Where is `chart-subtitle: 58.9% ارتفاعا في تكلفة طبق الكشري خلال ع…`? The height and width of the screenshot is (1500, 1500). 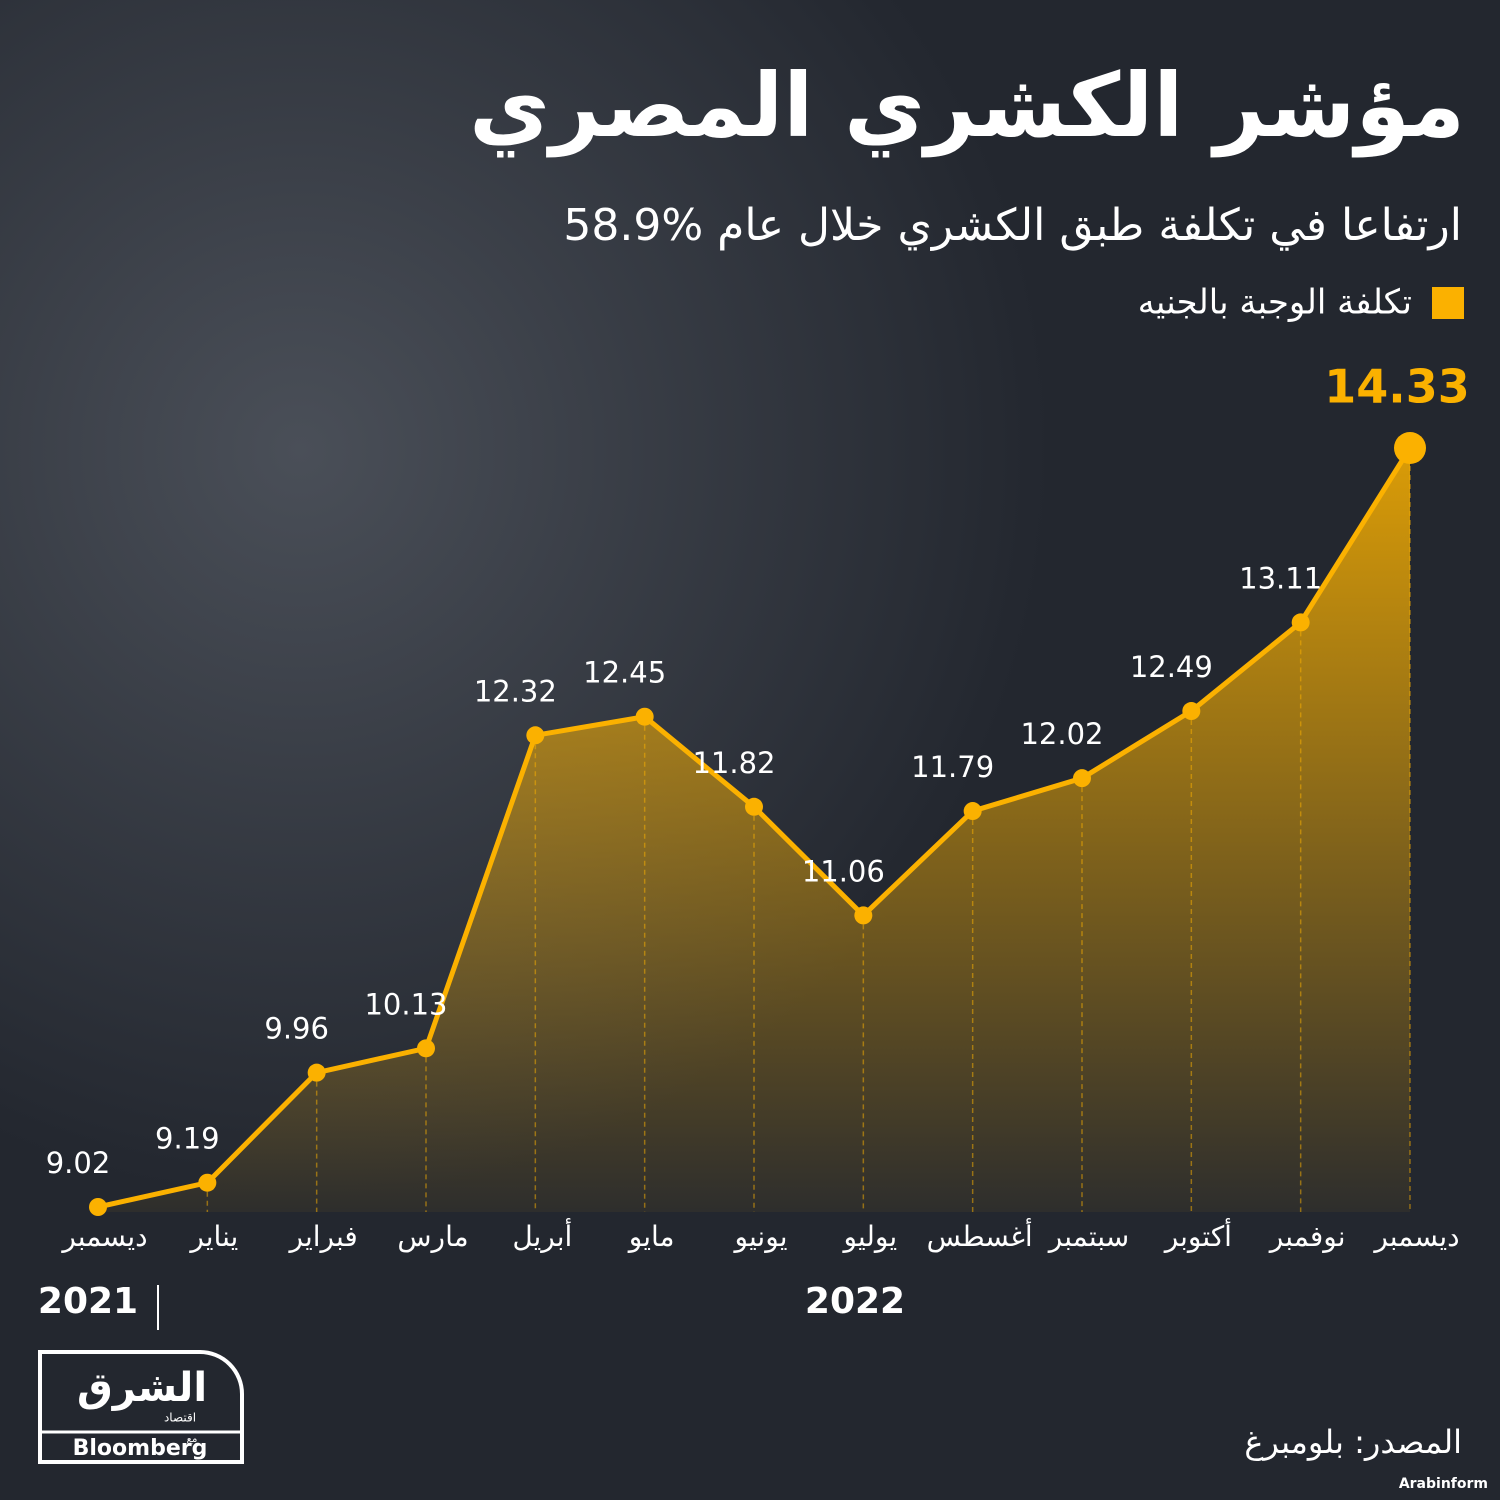 chart-subtitle: 58.9% ارتفاعا في تكلفة طبق الكشري خلال ع… is located at coordinates (1012, 225).